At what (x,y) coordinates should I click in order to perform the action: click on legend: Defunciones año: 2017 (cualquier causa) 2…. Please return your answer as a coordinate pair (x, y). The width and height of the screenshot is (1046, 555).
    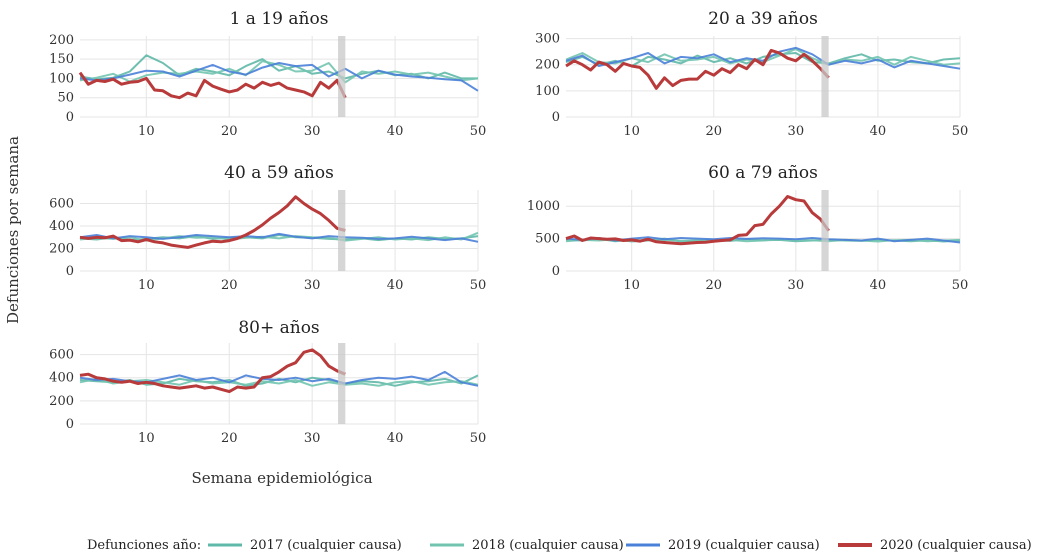
    Looking at the image, I should click on (559, 545).